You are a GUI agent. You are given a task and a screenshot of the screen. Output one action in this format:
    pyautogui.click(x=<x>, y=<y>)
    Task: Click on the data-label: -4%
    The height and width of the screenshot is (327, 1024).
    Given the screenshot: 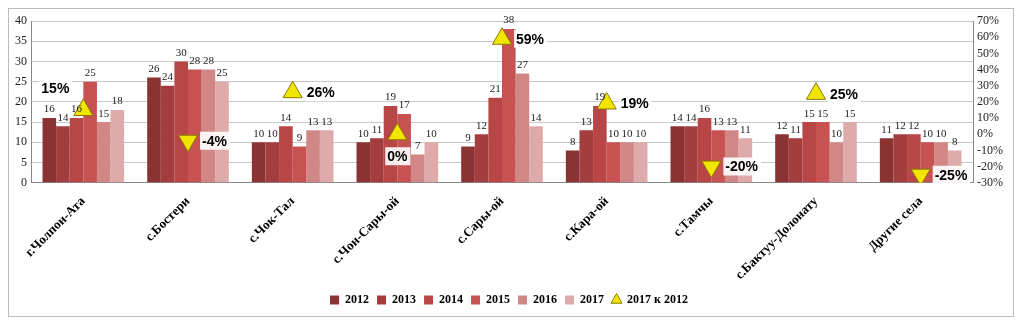 What is the action you would take?
    pyautogui.click(x=215, y=140)
    